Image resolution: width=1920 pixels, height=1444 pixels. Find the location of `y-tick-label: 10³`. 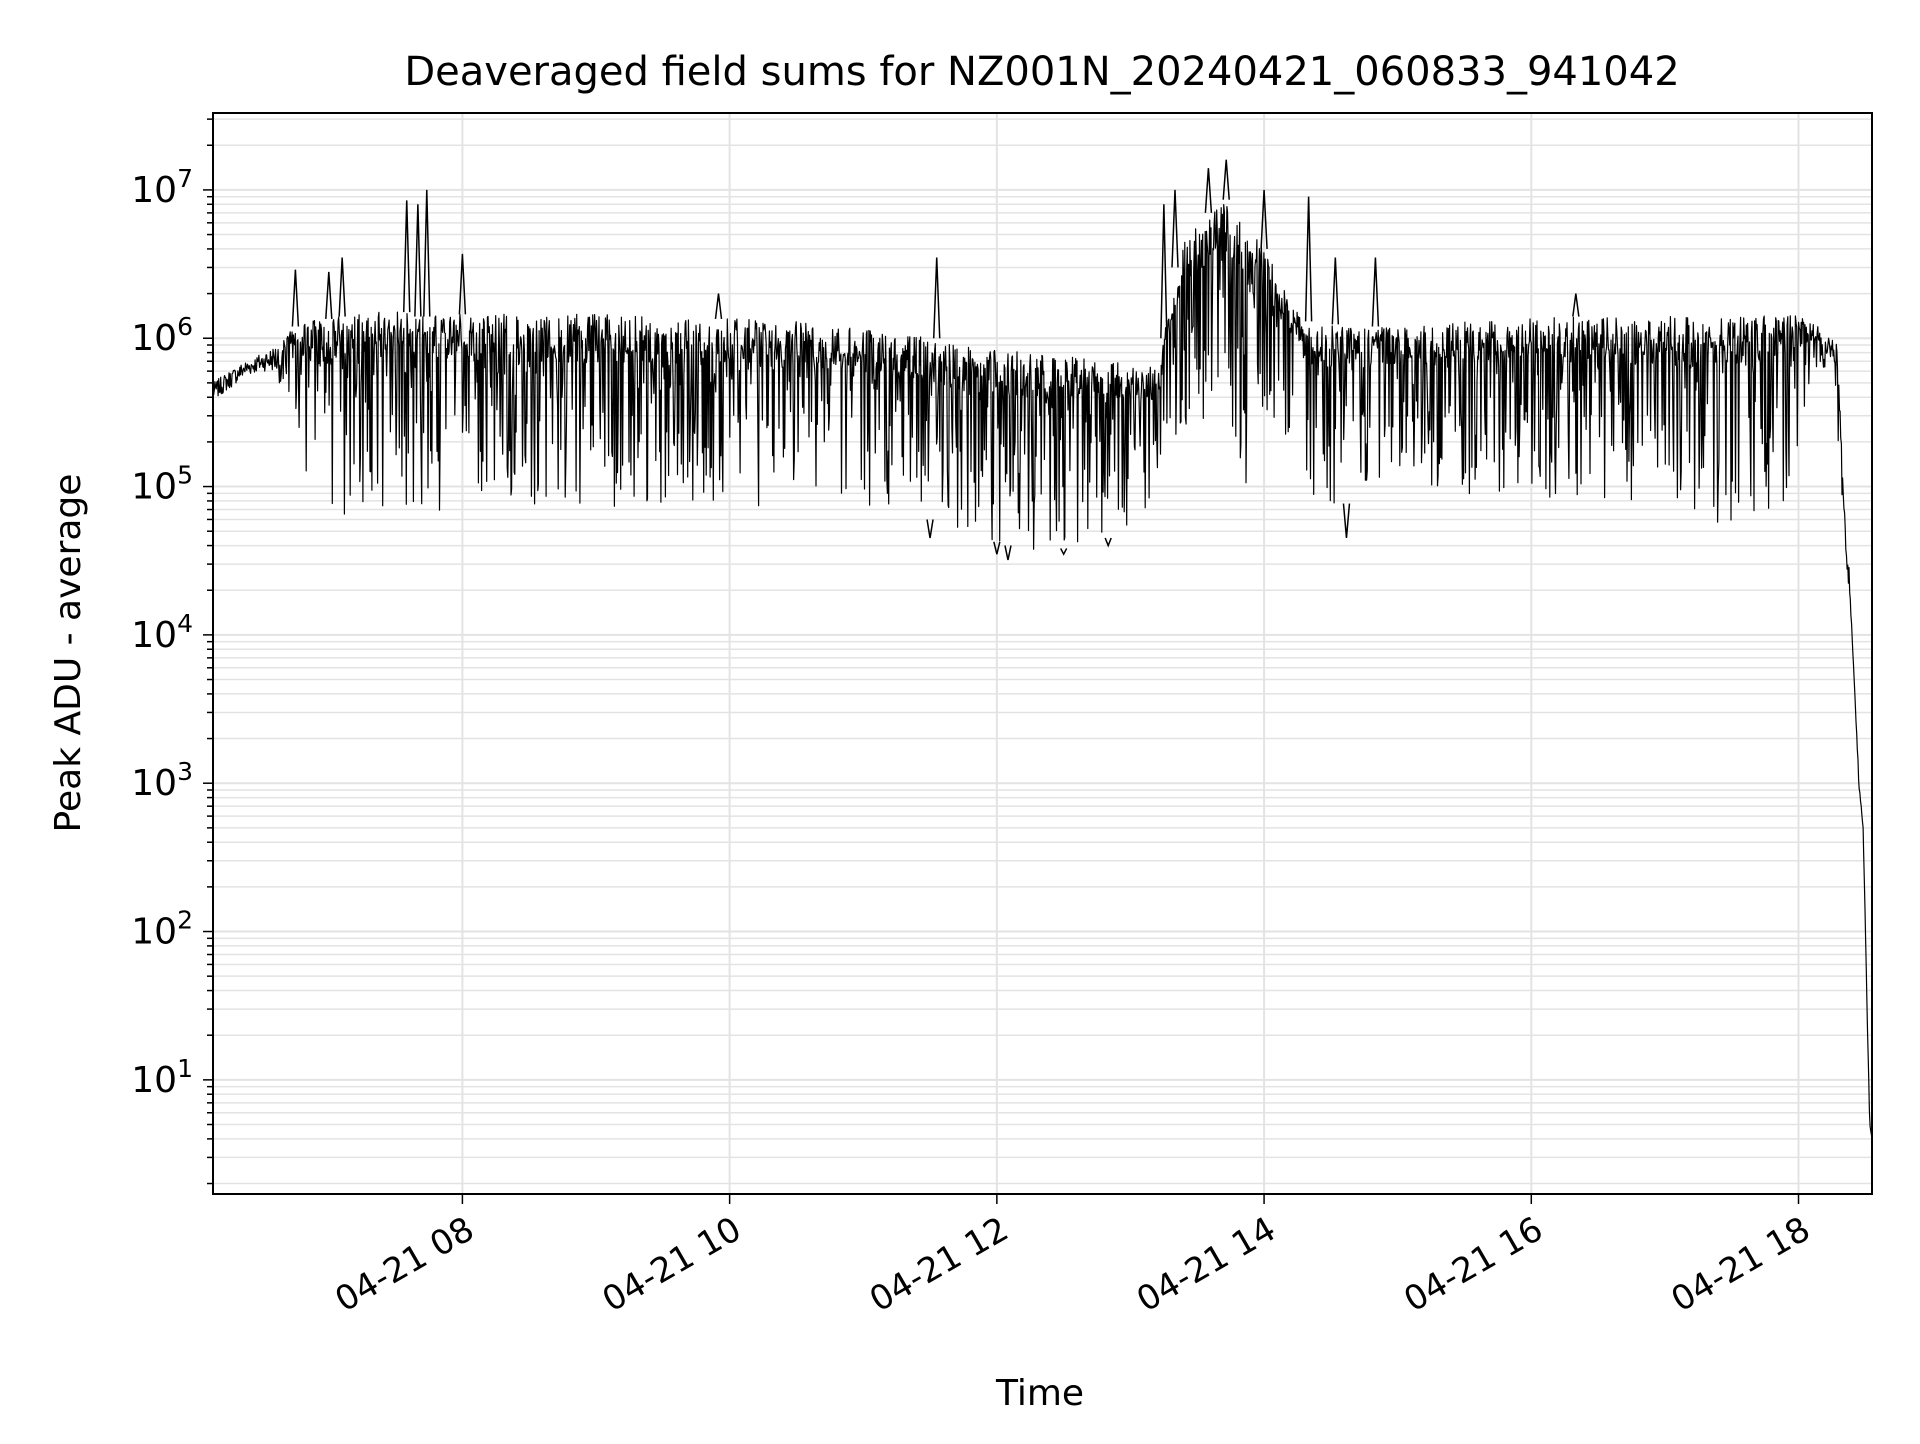

y-tick-label: 10³ is located at coordinates (162, 780).